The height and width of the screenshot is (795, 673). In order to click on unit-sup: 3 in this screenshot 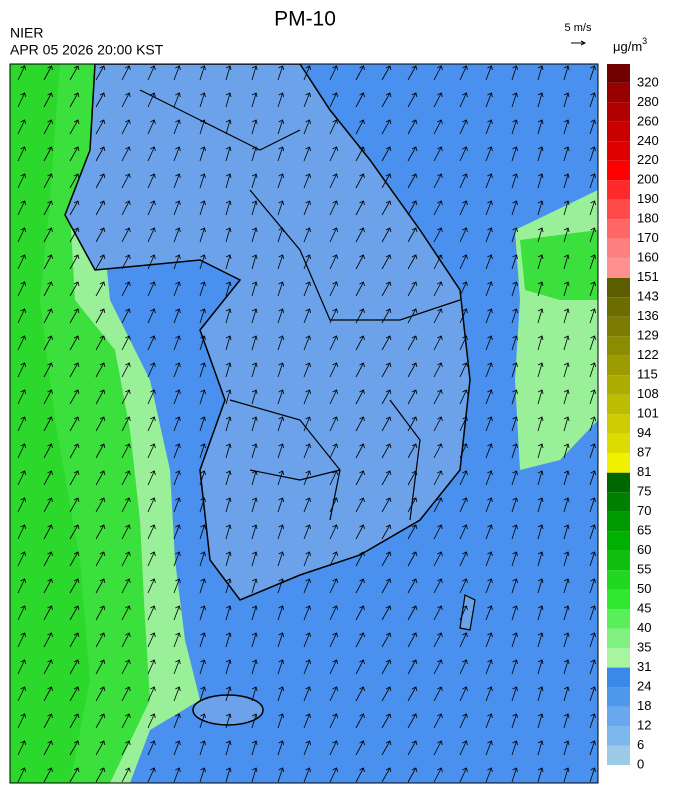, I will do `click(644, 41)`.